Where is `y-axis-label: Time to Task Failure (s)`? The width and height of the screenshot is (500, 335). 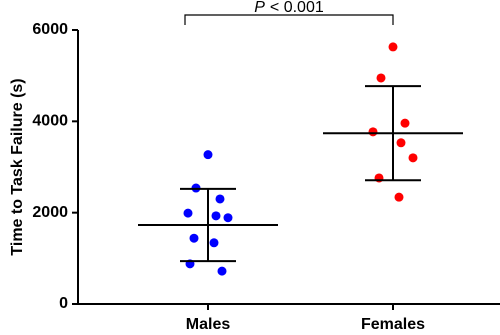 y-axis-label: Time to Task Failure (s) is located at coordinates (17, 166).